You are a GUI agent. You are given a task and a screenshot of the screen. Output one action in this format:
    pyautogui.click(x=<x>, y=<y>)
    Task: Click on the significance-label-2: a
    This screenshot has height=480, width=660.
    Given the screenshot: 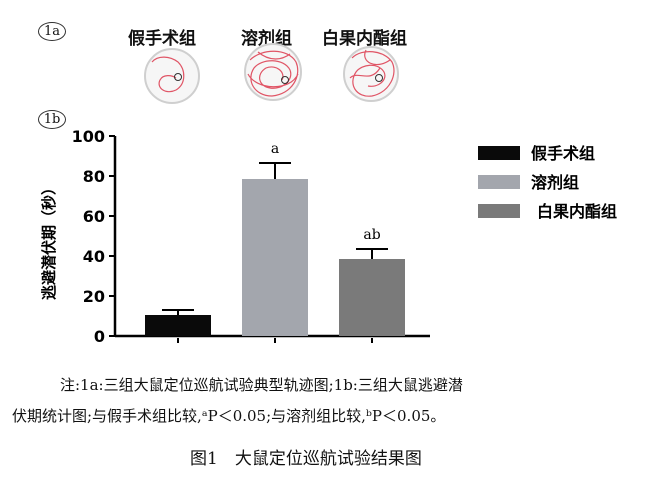 What is the action you would take?
    pyautogui.click(x=275, y=149)
    